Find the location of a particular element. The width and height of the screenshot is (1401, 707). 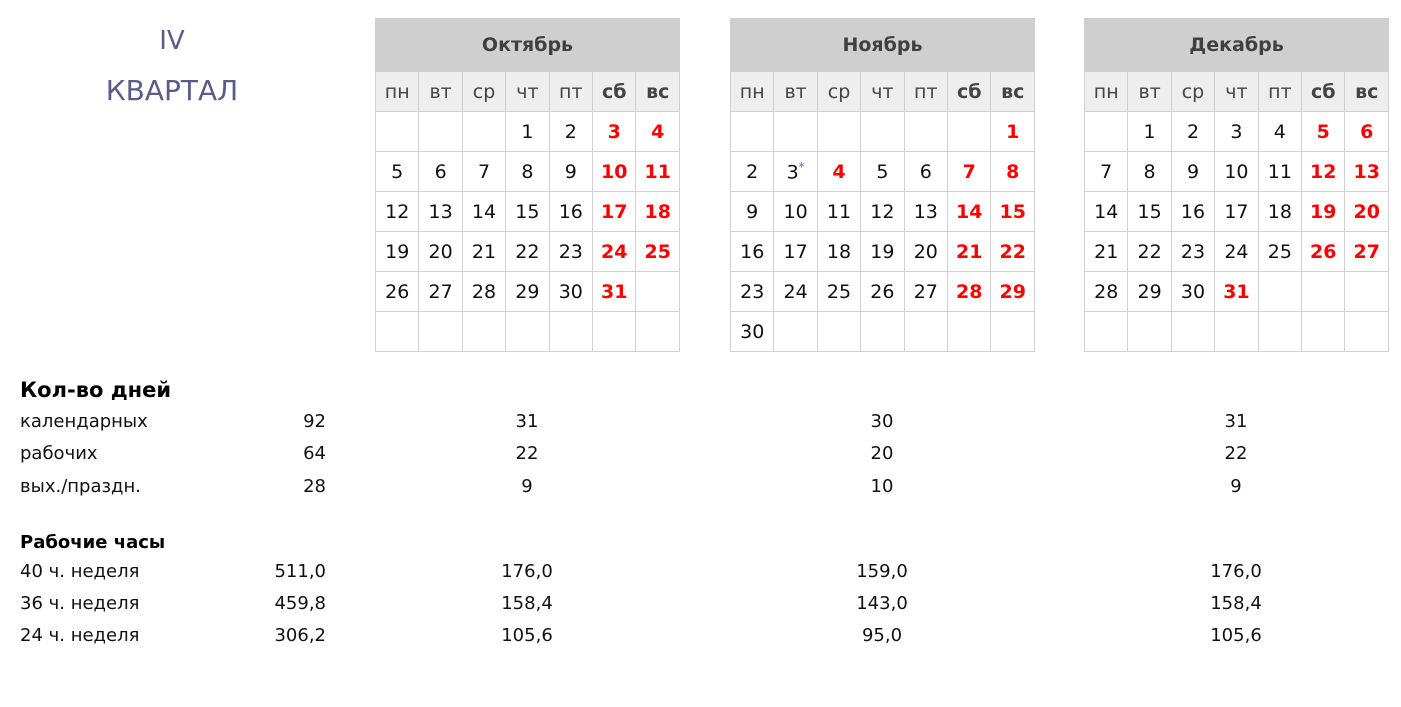

day-cell: 25 is located at coordinates (1280, 251).